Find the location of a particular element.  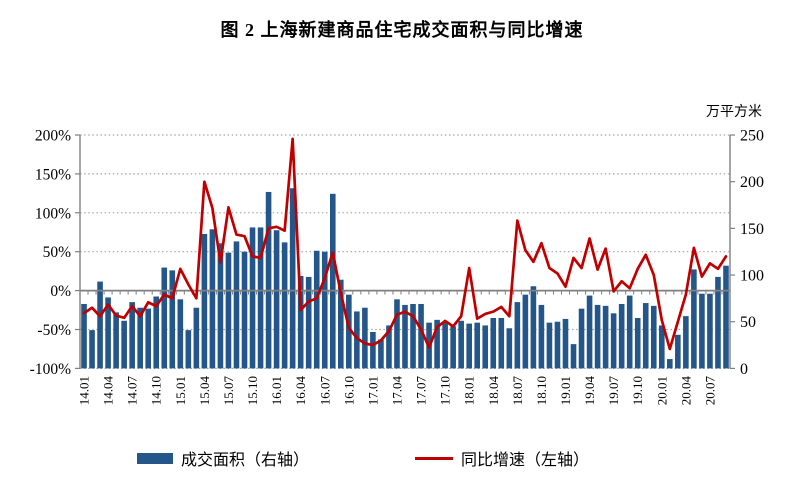

right-axis-unit-label: 万平方米 is located at coordinates (734, 112).